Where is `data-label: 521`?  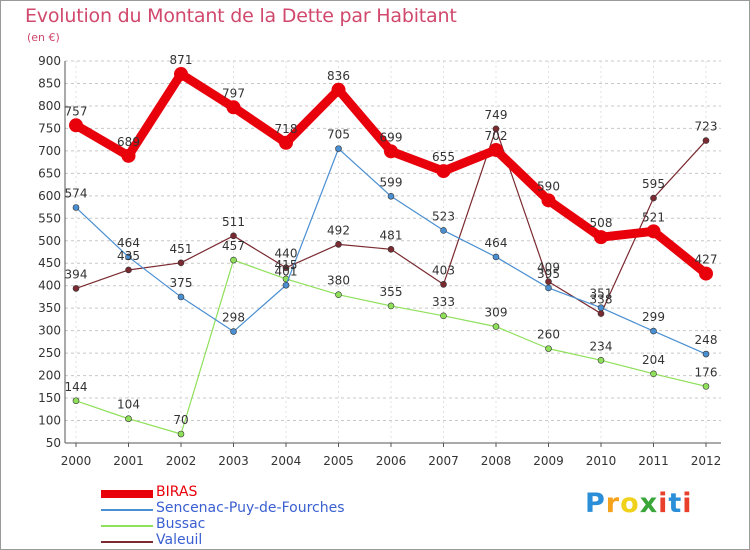
data-label: 521 is located at coordinates (653, 217).